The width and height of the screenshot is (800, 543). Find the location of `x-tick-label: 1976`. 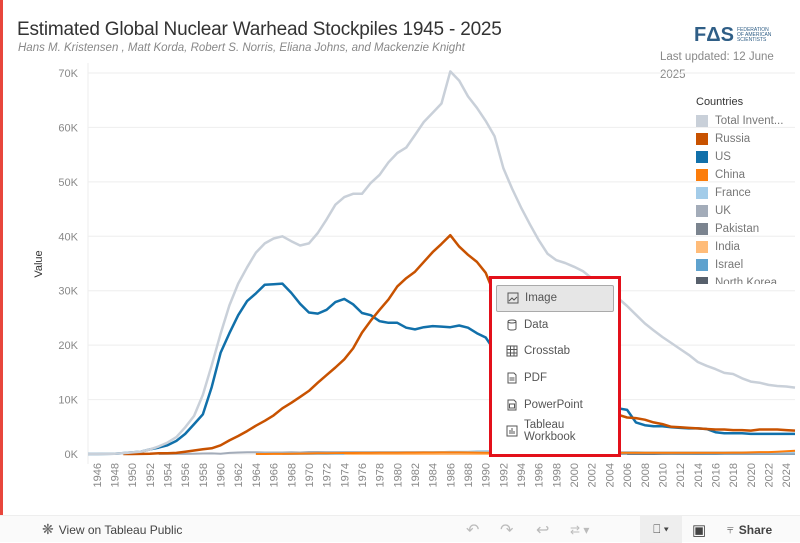

x-tick-label: 1976 is located at coordinates (363, 475).